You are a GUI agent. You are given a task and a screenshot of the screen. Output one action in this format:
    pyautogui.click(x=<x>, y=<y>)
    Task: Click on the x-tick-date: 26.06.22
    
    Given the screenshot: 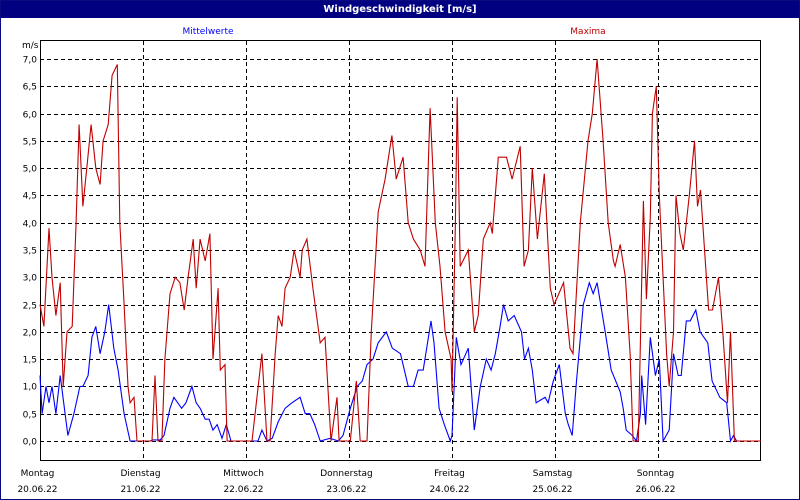 What is the action you would take?
    pyautogui.click(x=655, y=490)
    